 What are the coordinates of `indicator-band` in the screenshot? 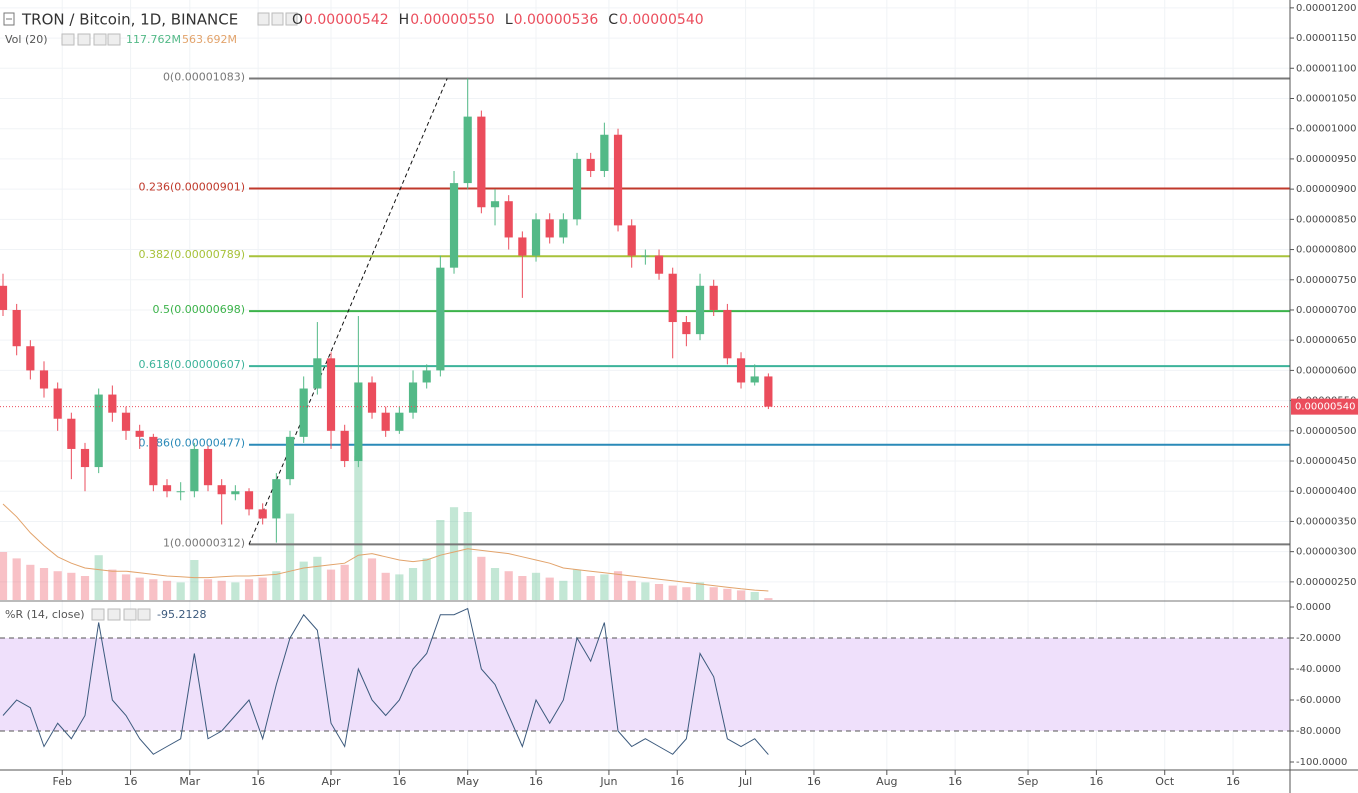 It's located at (645, 684).